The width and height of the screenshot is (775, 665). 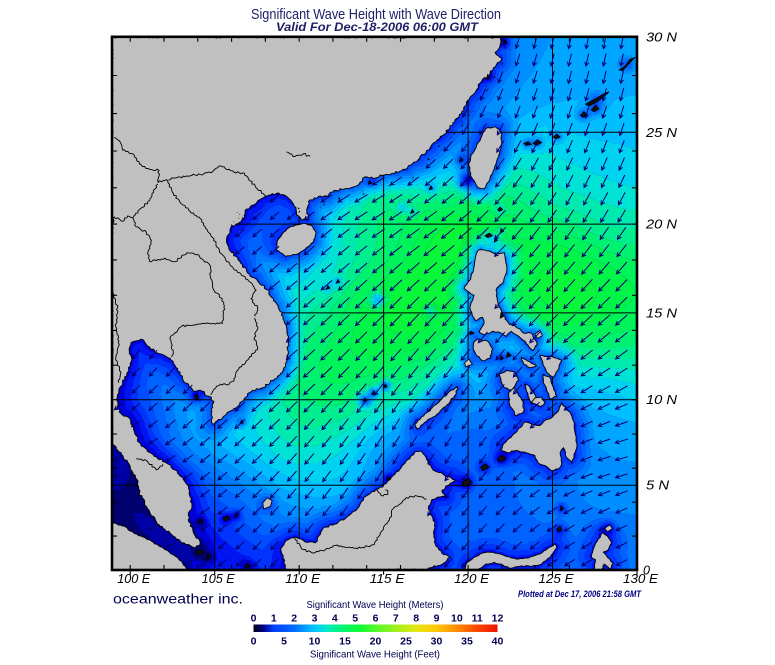 What do you see at coordinates (274, 619) in the screenshot?
I see `svg-text: 1` at bounding box center [274, 619].